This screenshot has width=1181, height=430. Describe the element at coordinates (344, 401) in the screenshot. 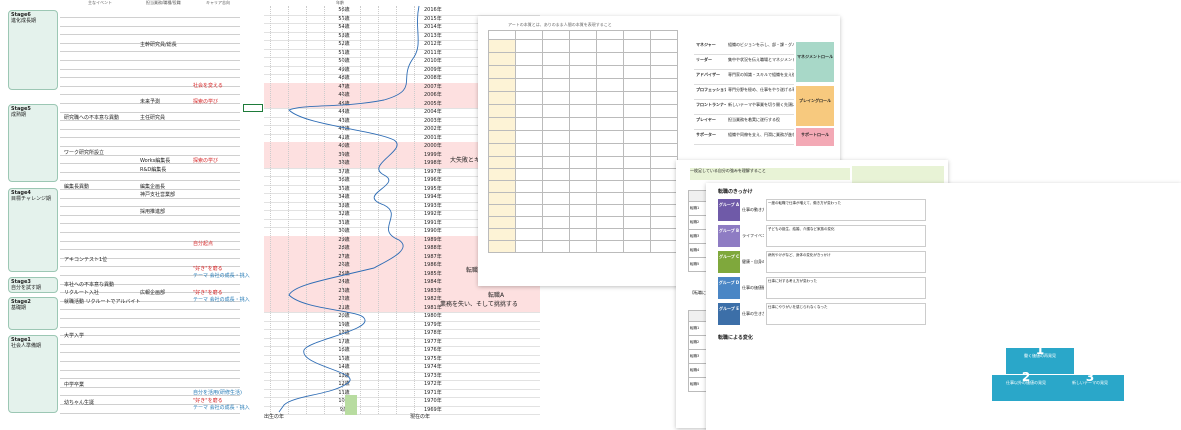

I see `age-cell: 10歳` at that location.